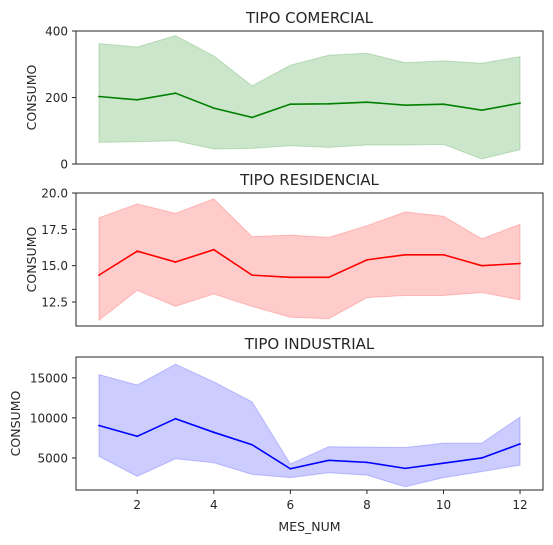  Describe the element at coordinates (56, 32) in the screenshot. I see `y-tick-label: 400` at that location.